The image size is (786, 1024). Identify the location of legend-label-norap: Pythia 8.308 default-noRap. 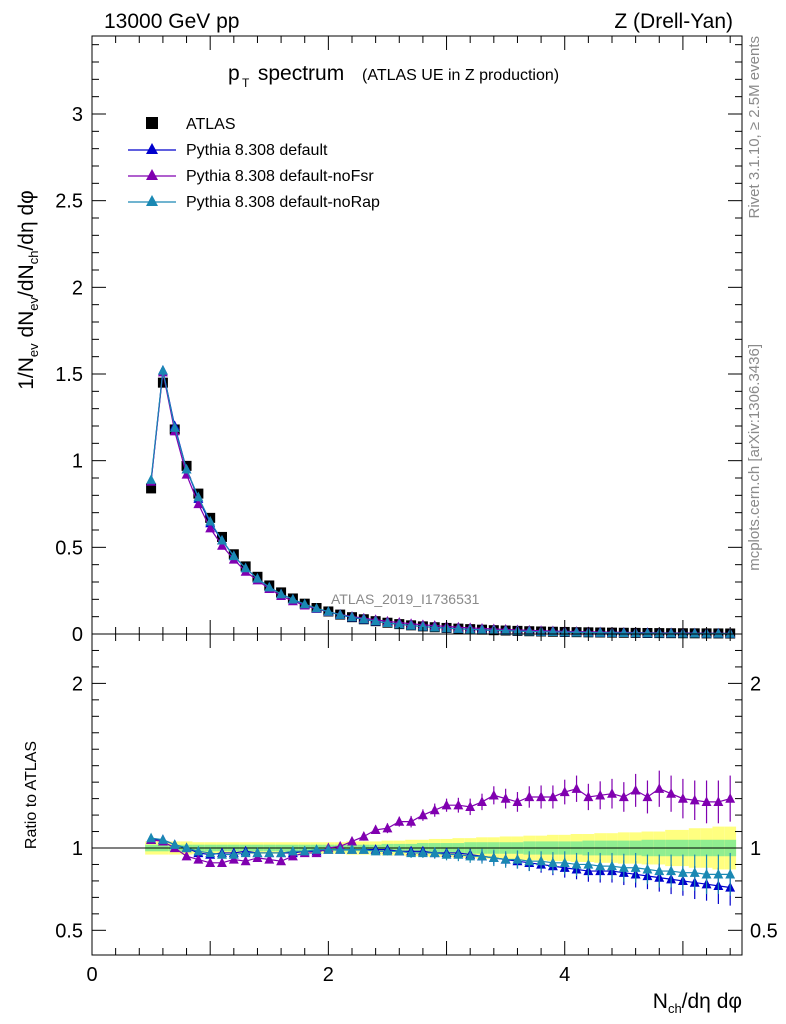
(283, 202).